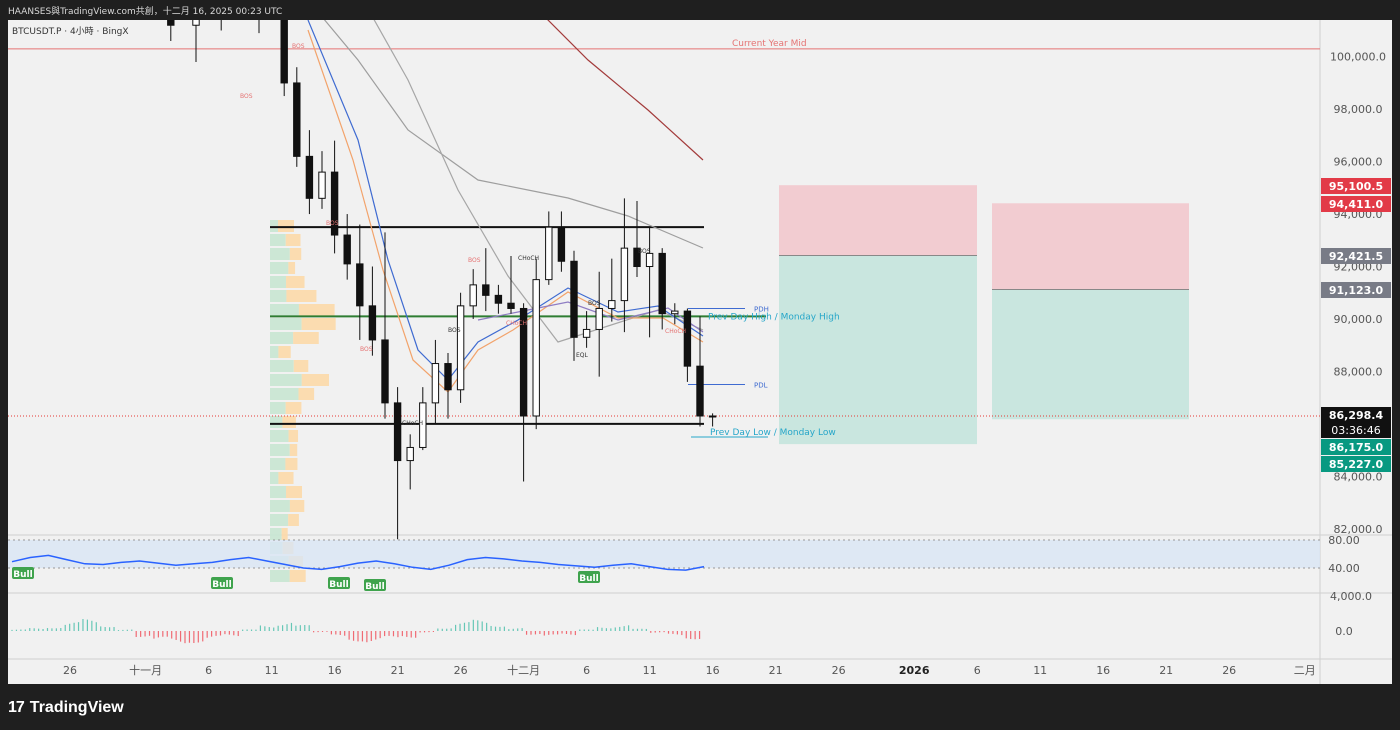 This screenshot has height=730, width=1400. What do you see at coordinates (16, 707) in the screenshot?
I see `tradingview-logo-icon: 17` at bounding box center [16, 707].